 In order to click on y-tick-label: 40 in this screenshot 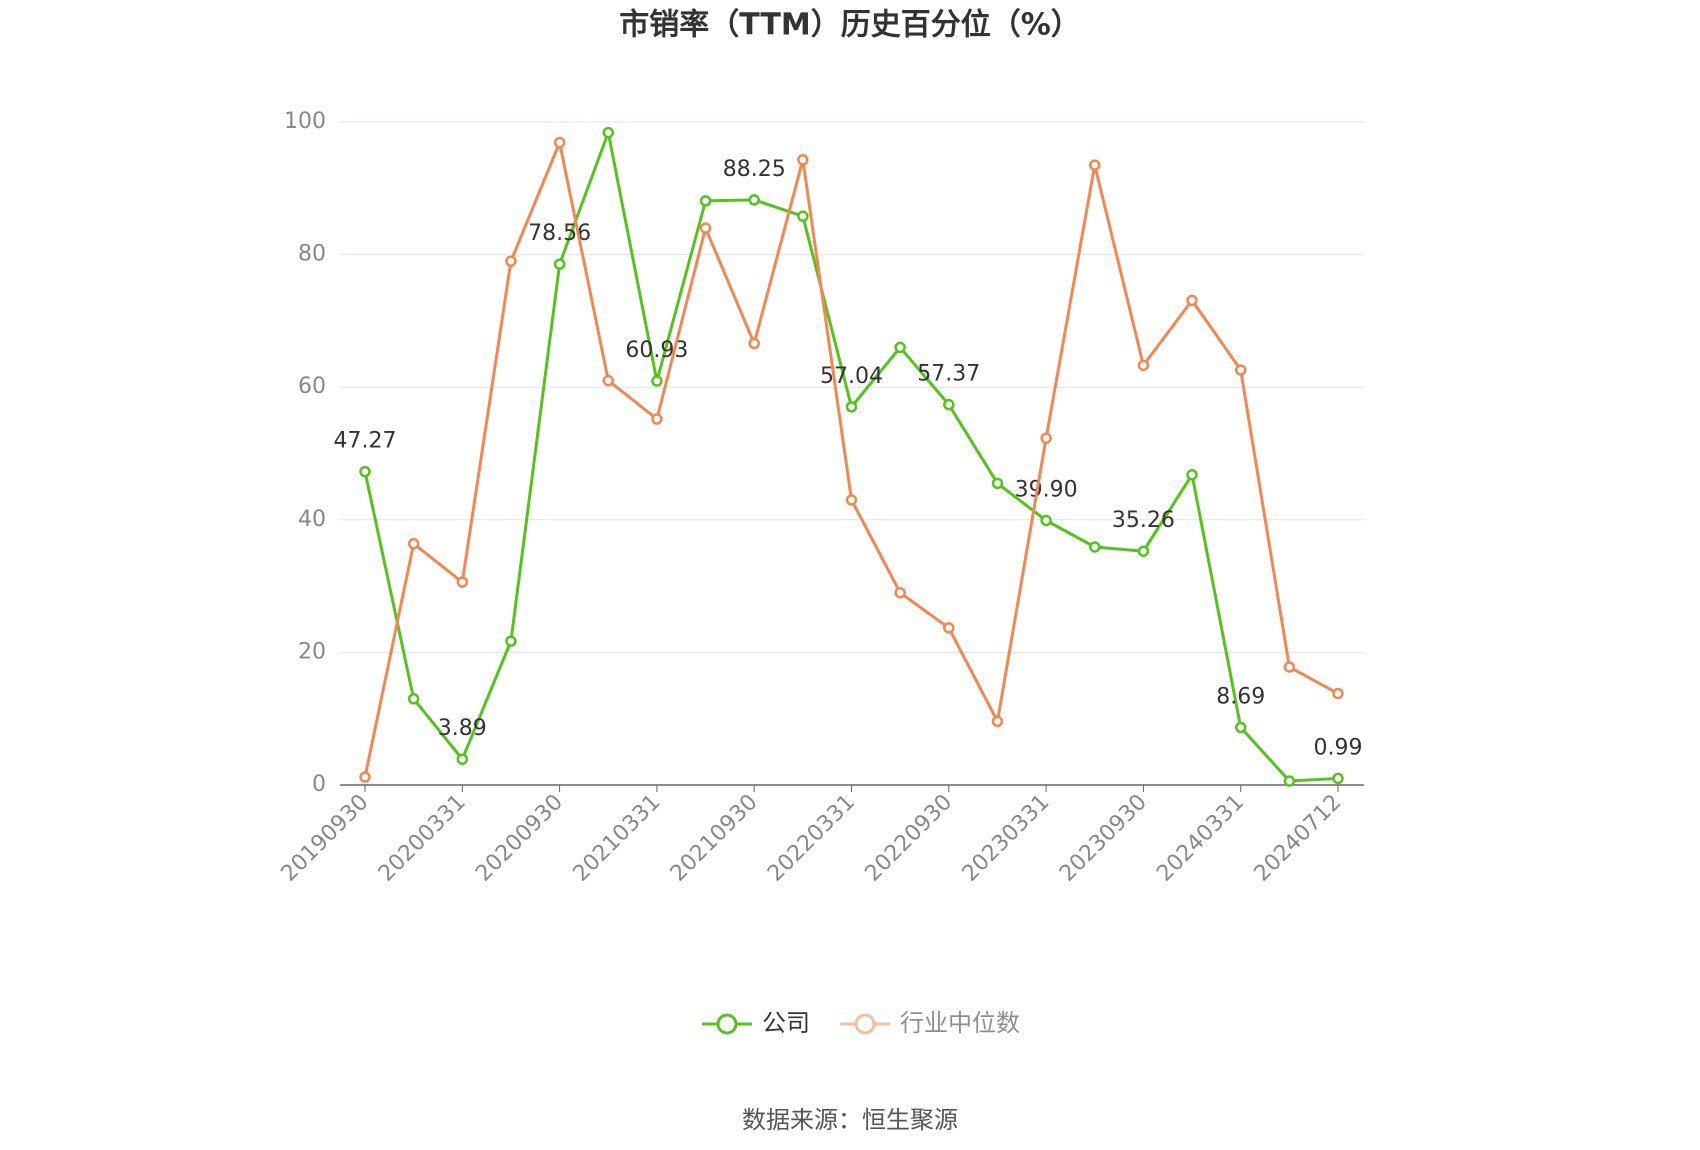, I will do `click(312, 519)`.